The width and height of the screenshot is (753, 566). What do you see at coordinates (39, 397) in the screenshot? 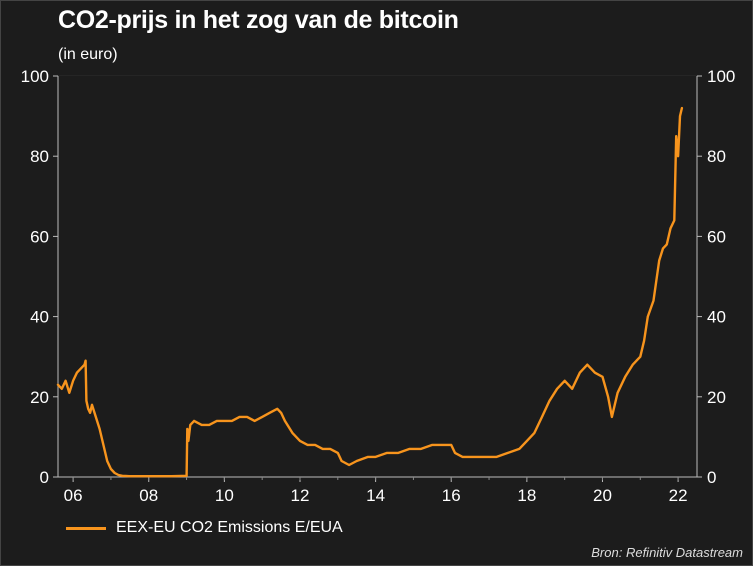
I see `y-tick-label-left: 20` at bounding box center [39, 397].